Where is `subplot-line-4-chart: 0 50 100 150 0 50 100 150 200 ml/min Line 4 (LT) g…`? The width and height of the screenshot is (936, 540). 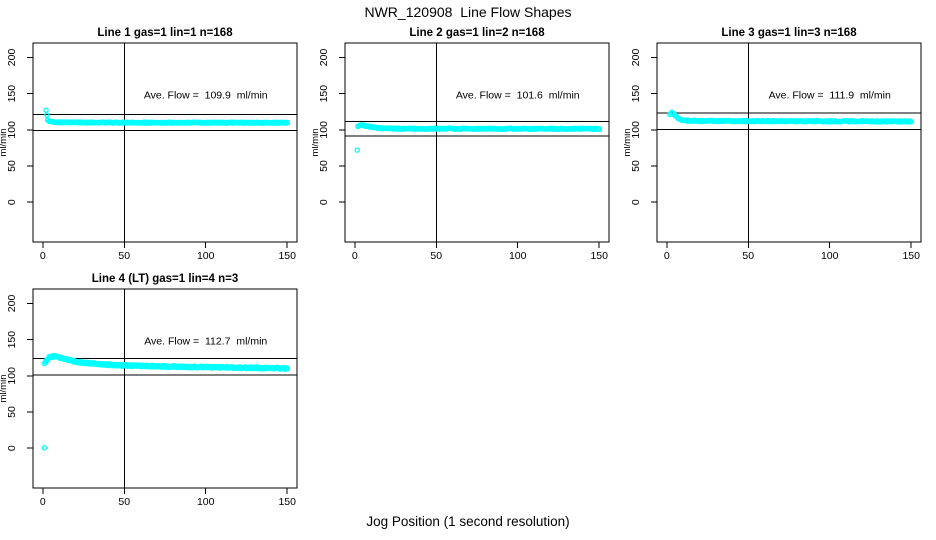 subplot-line-4-chart: 0 50 100 150 0 50 100 150 200 ml/min Line 4 (LT) g… is located at coordinates (149, 390).